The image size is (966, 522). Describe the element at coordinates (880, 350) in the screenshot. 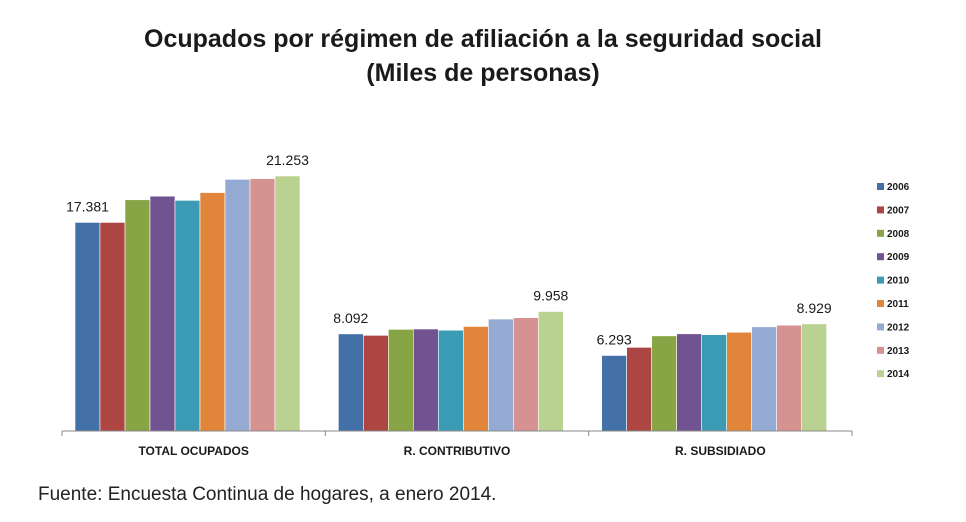

I see `legend-swatch-2013` at that location.